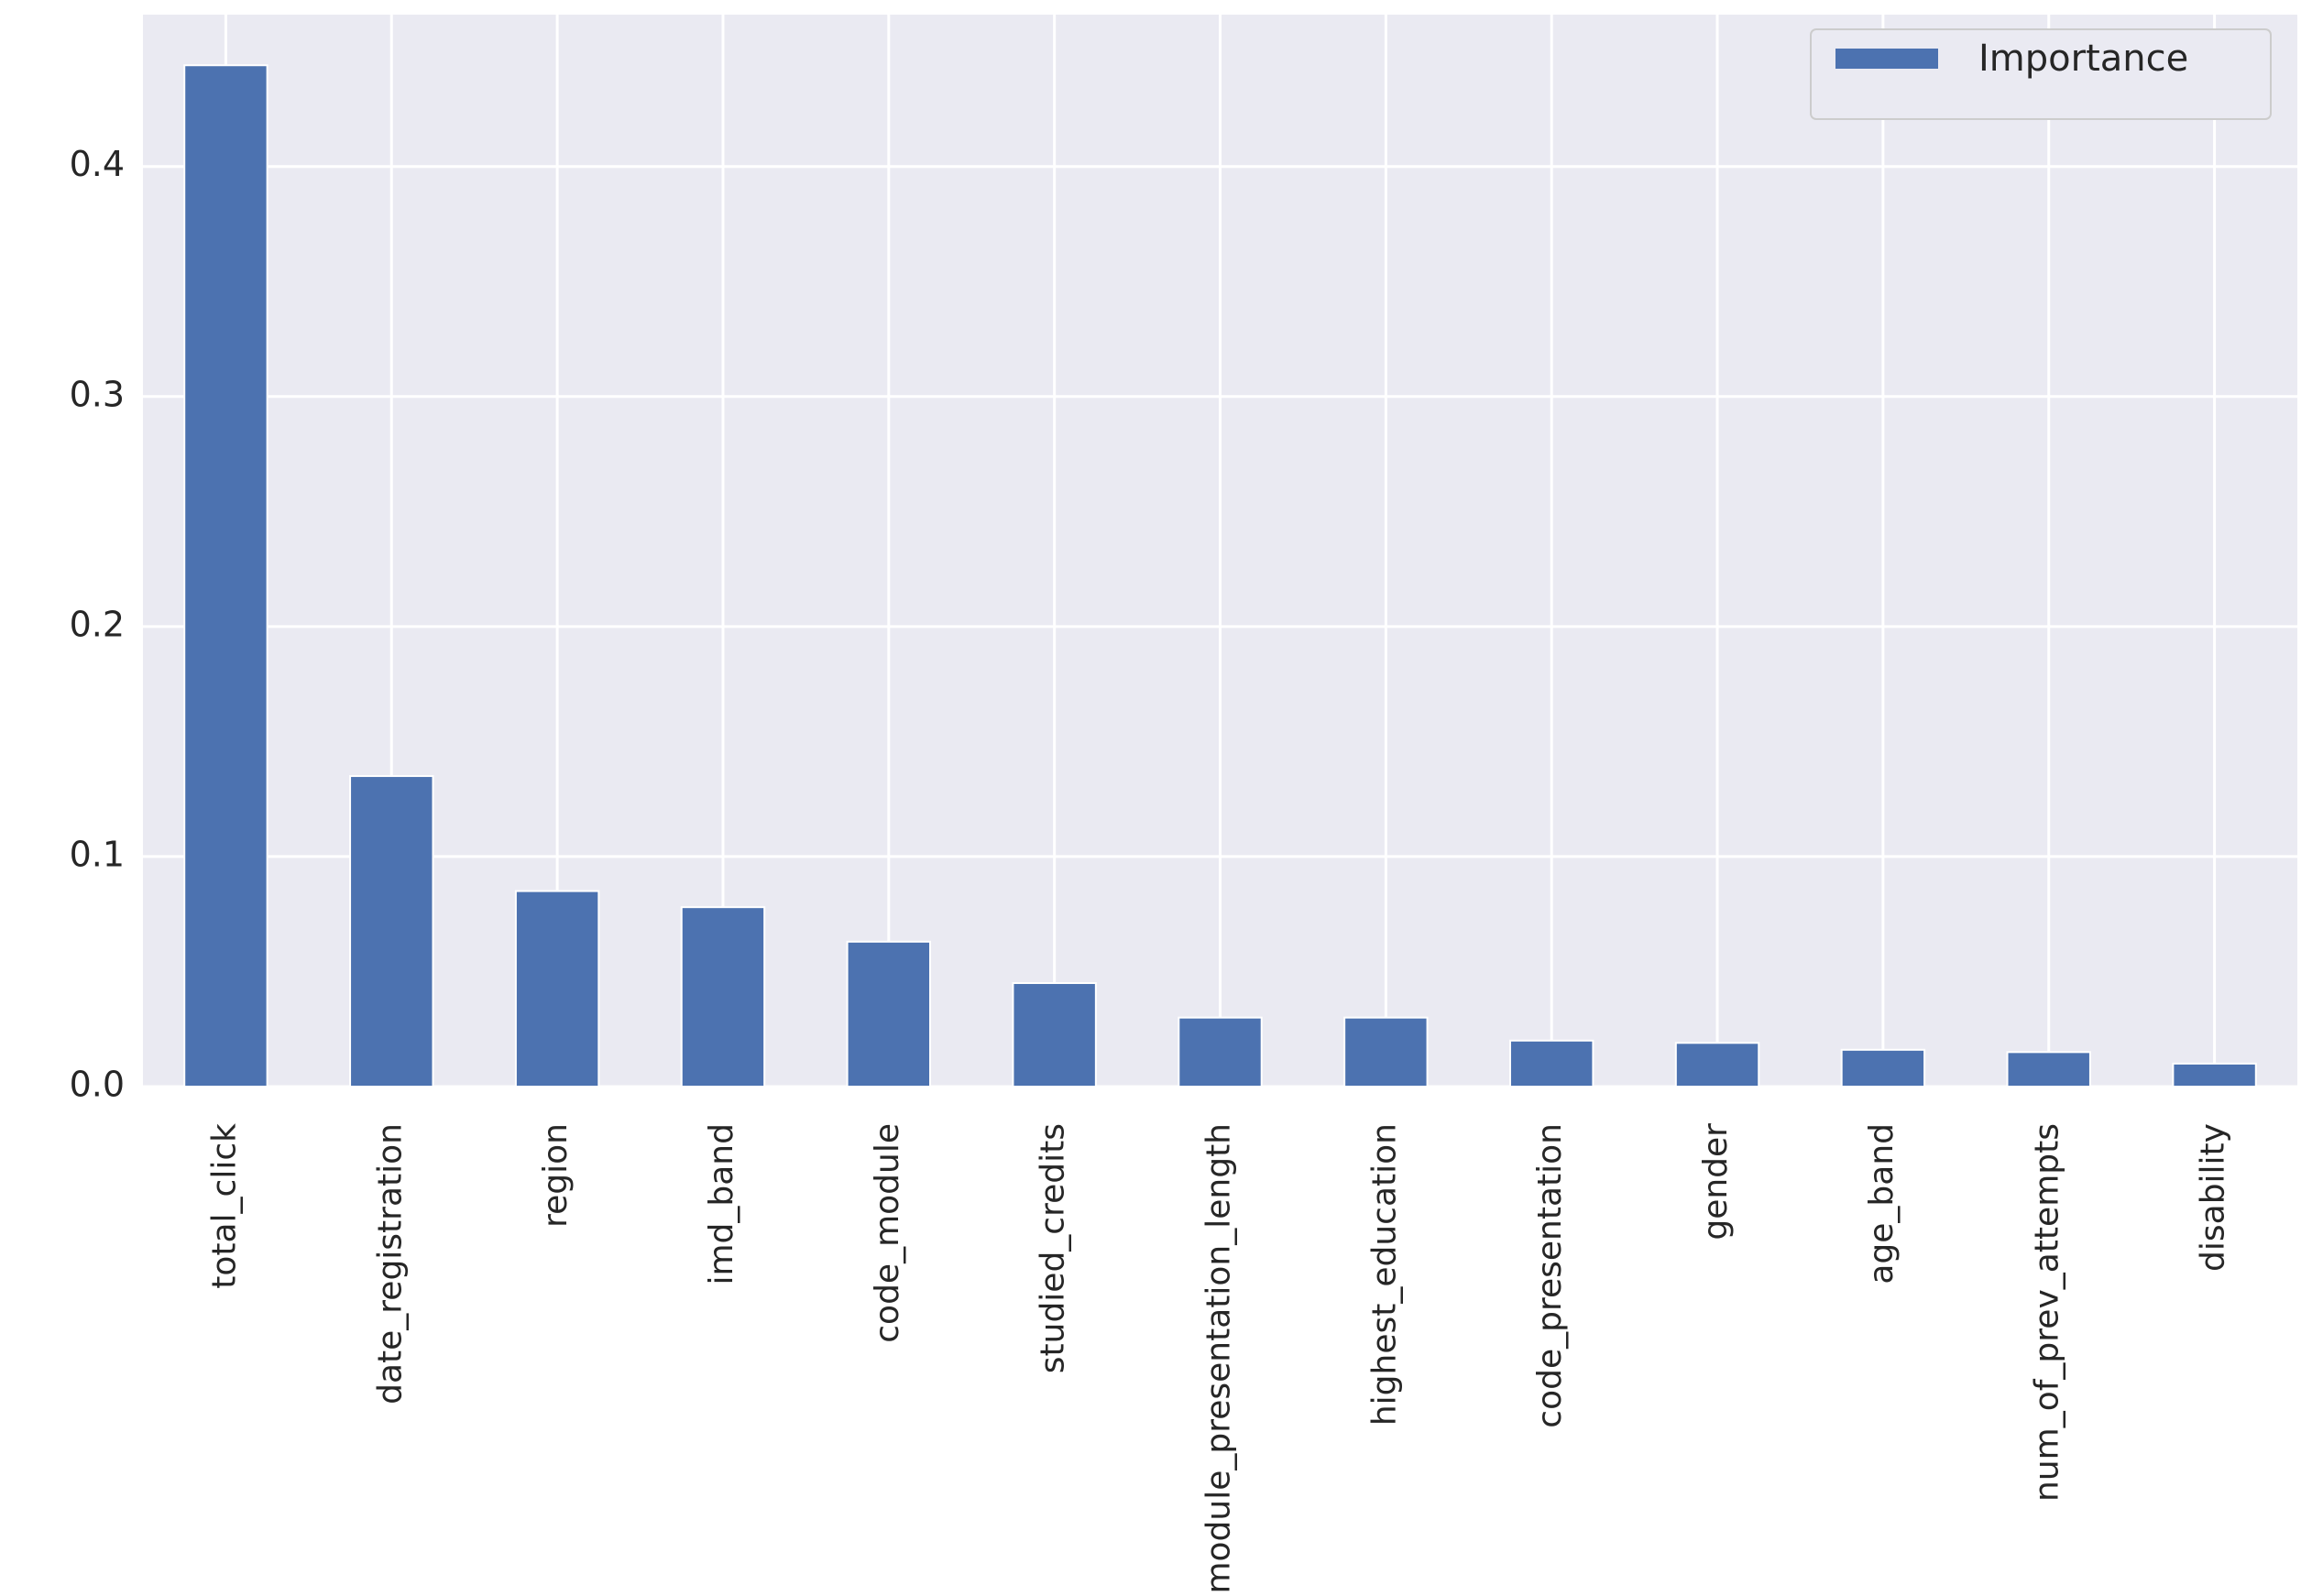  What do you see at coordinates (556, 1175) in the screenshot?
I see `x-tick-label: region` at bounding box center [556, 1175].